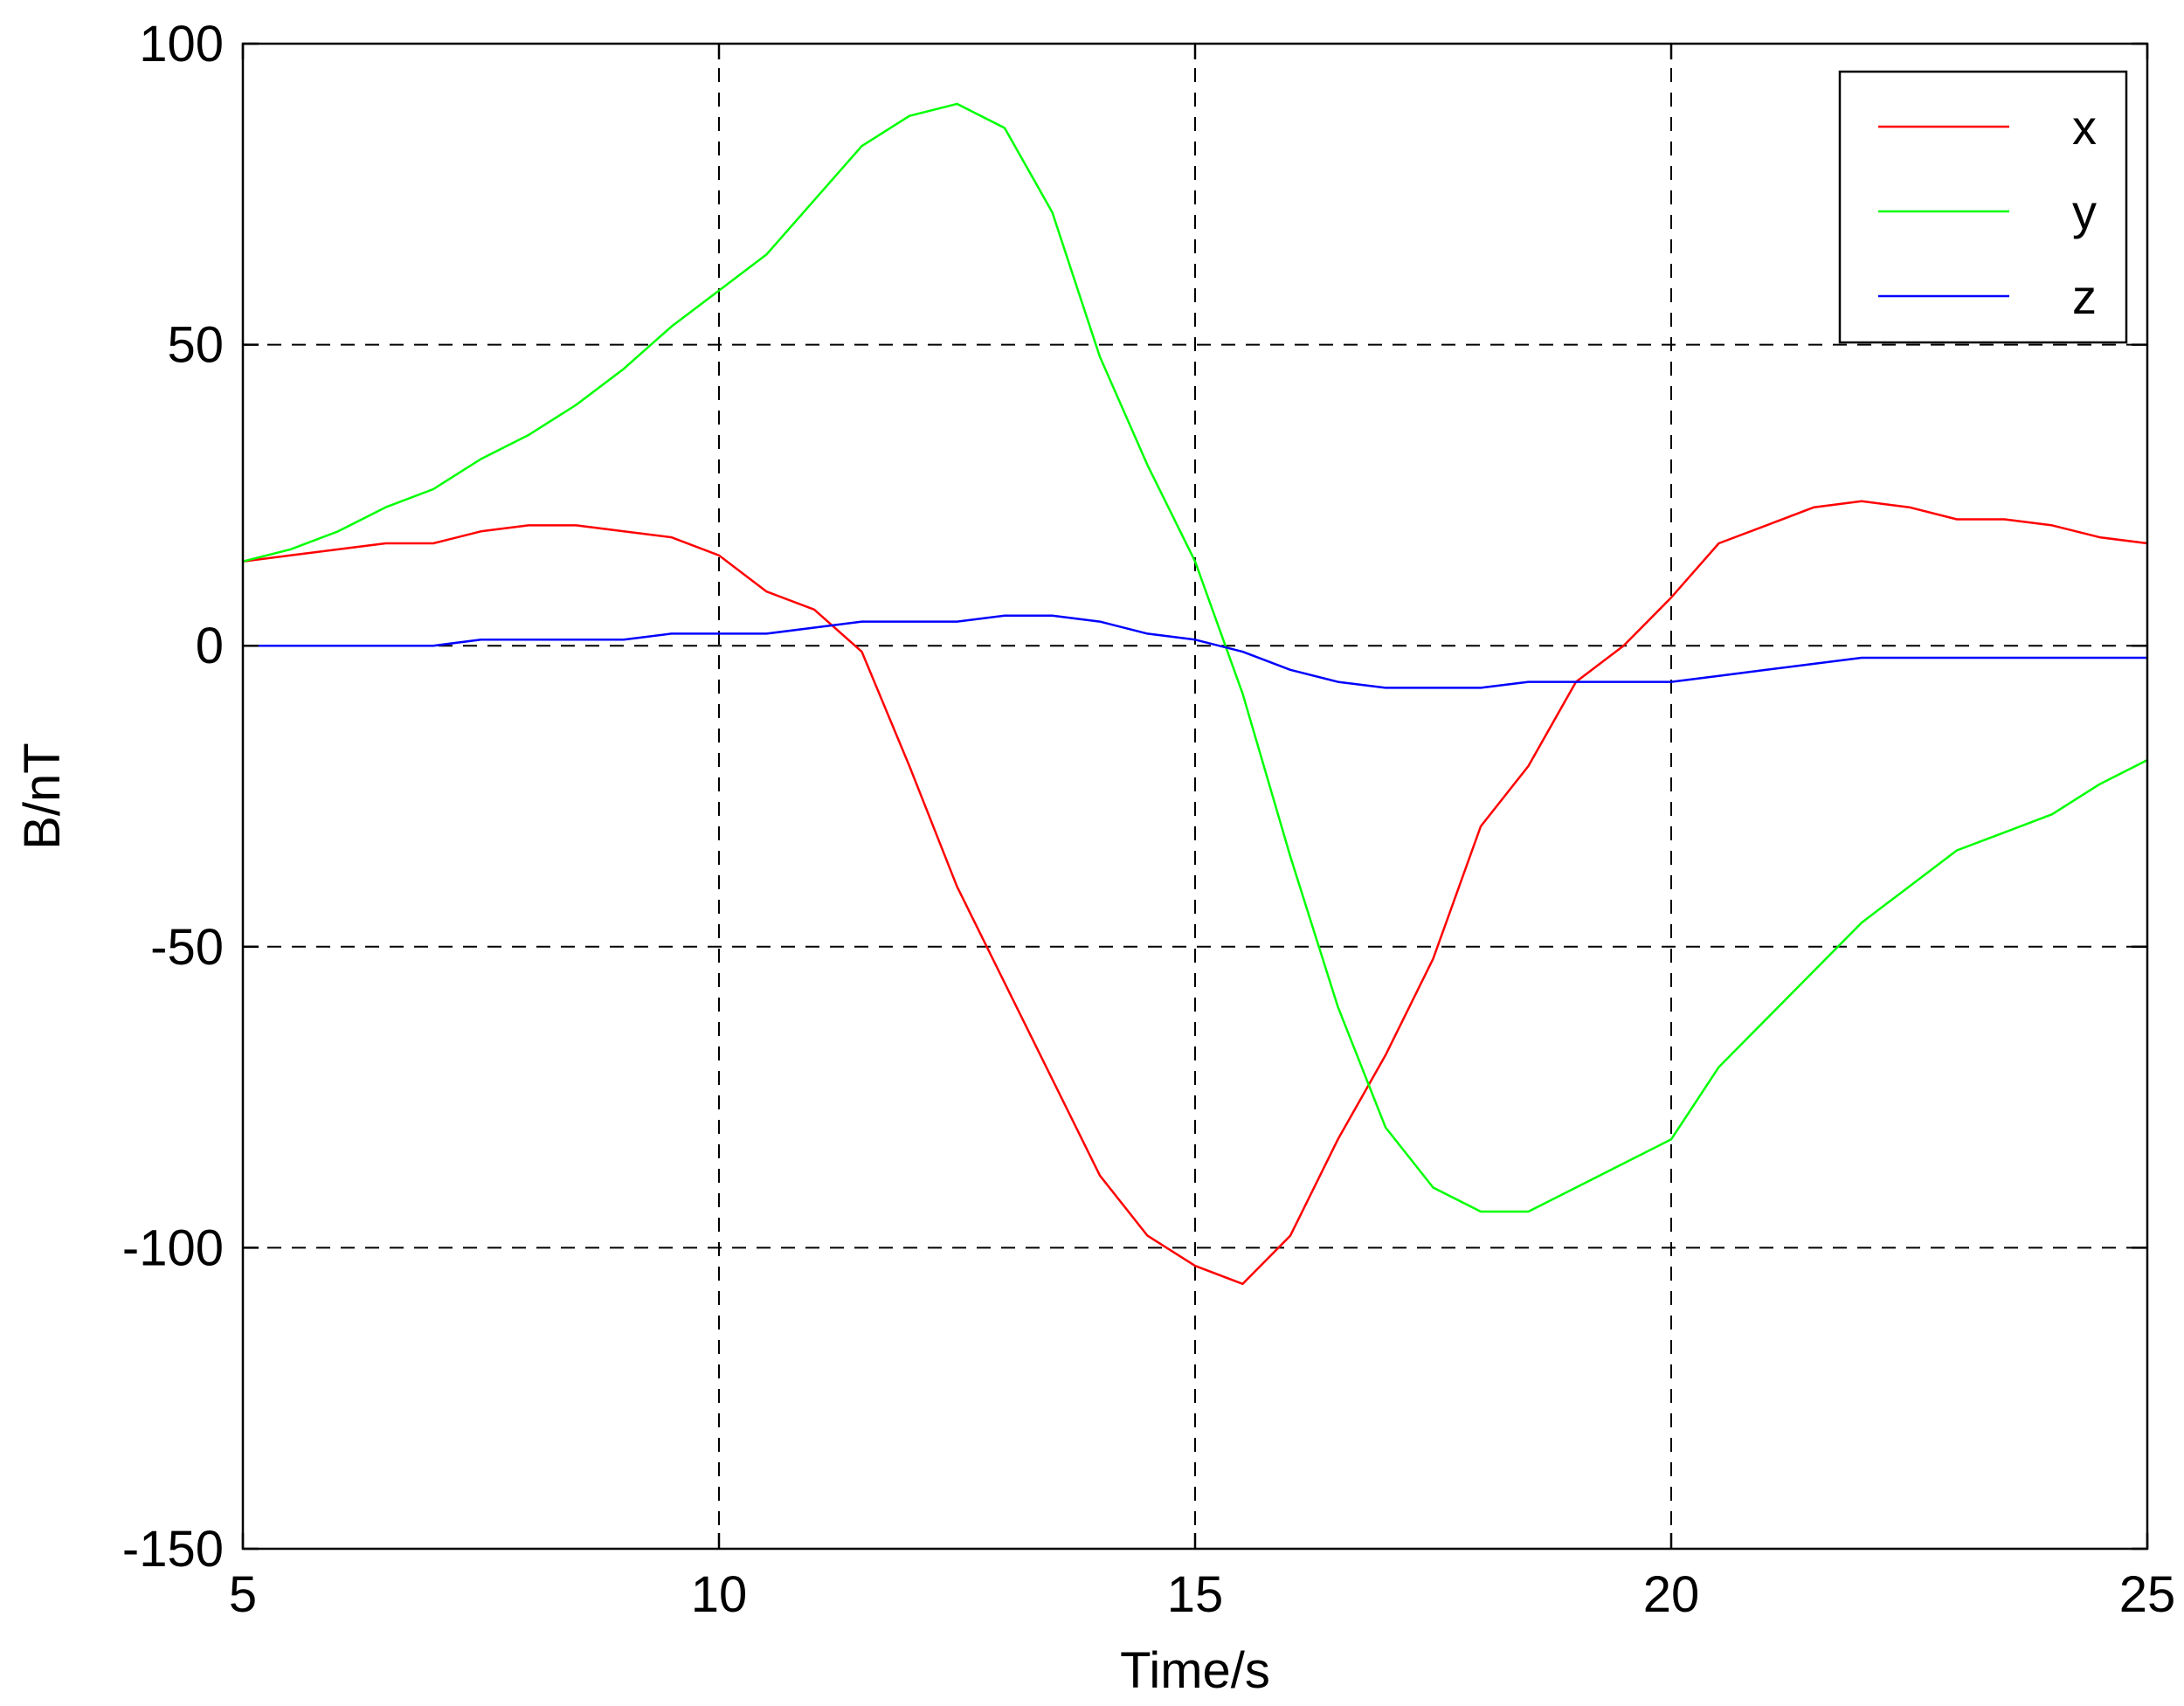 The width and height of the screenshot is (2184, 1706). Describe the element at coordinates (42, 796) in the screenshot. I see `y-axis-label: B/nT` at that location.